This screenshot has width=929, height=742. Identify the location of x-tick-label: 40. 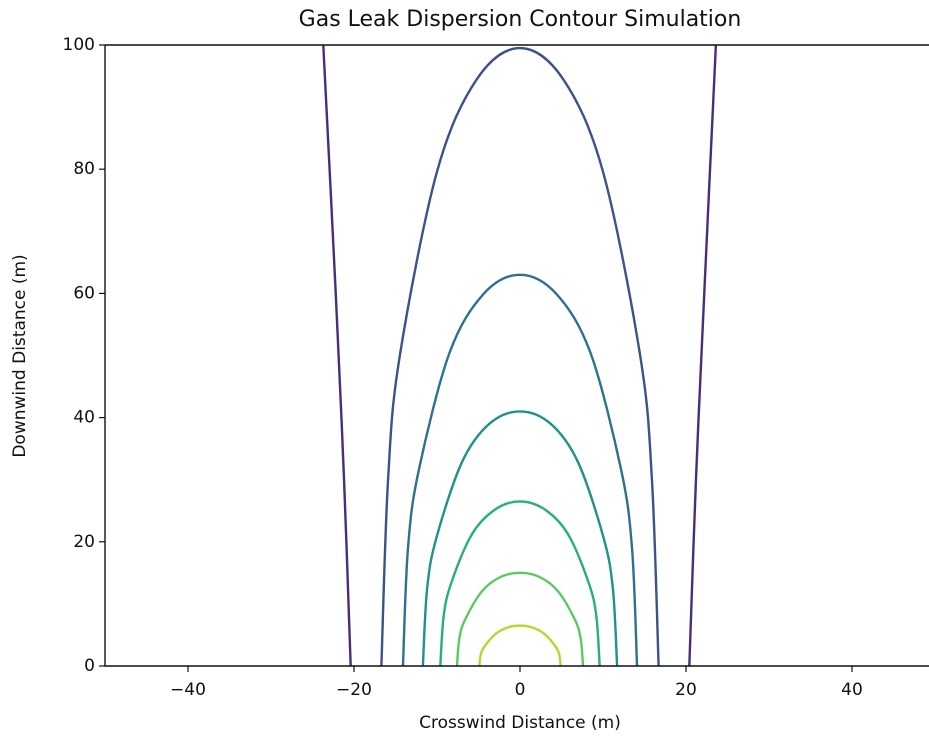
(852, 690).